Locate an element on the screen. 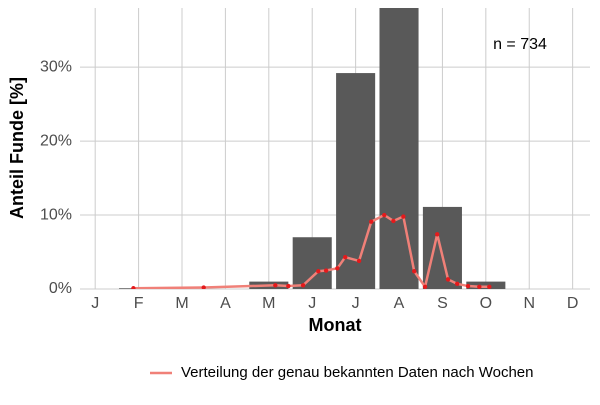 This screenshot has width=600, height=405. y-tick-label: 20% is located at coordinates (56, 140).